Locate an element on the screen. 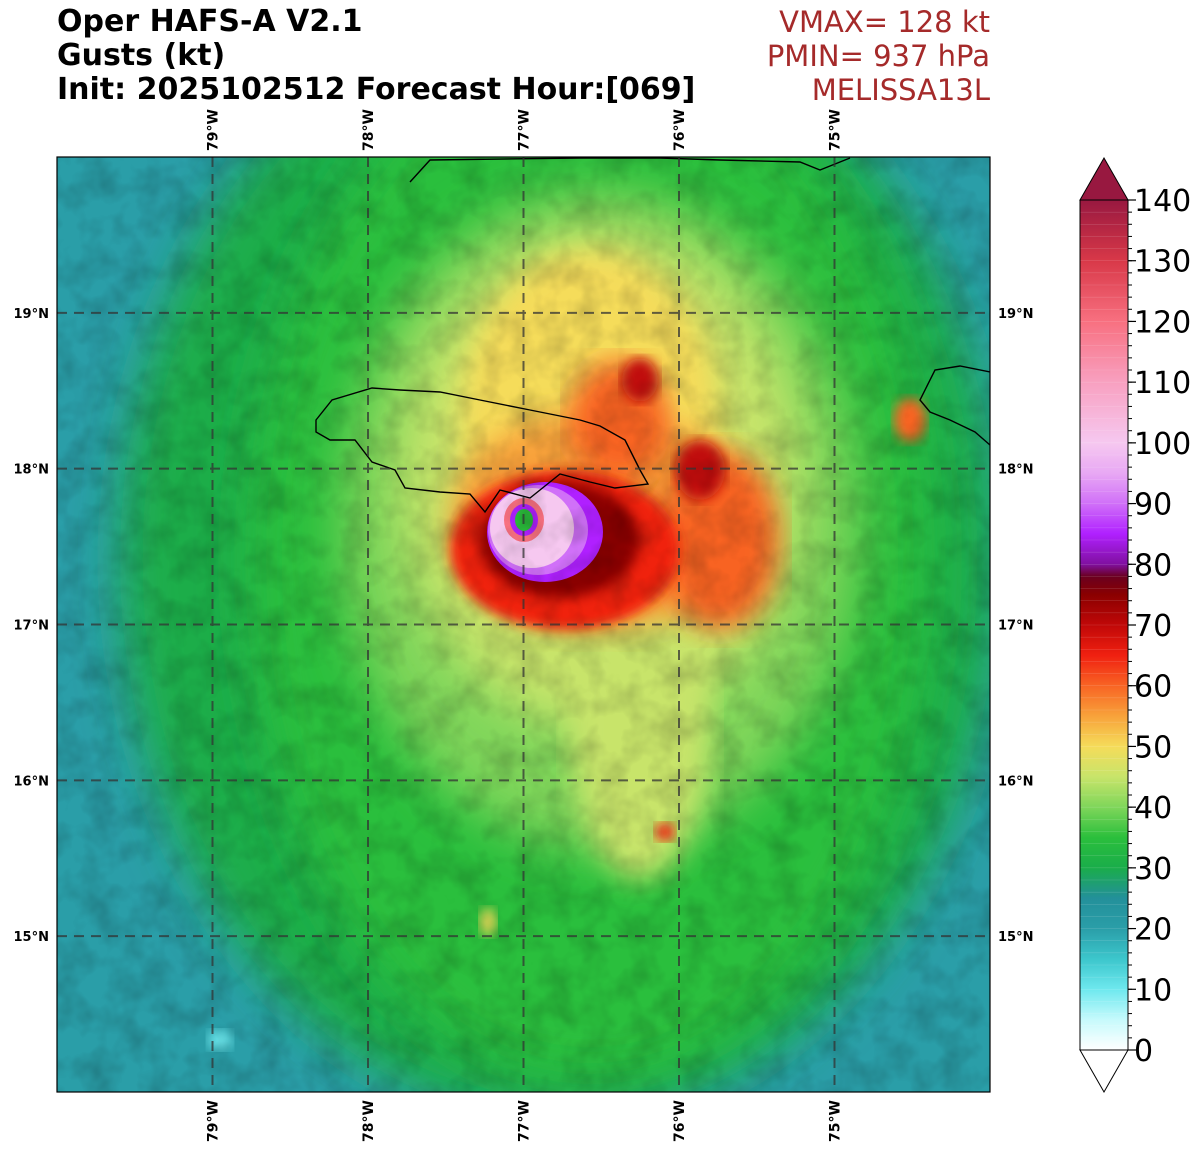 This screenshot has width=1200, height=1156. storm-name: MELISSA13L is located at coordinates (900, 90).